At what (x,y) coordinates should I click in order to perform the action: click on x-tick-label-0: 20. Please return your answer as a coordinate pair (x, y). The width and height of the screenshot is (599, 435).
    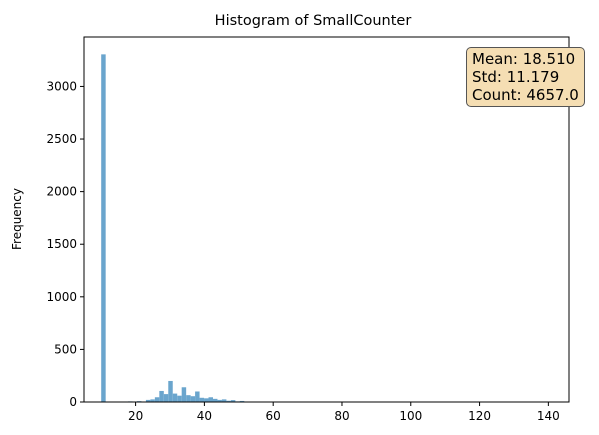
    Looking at the image, I should click on (135, 416).